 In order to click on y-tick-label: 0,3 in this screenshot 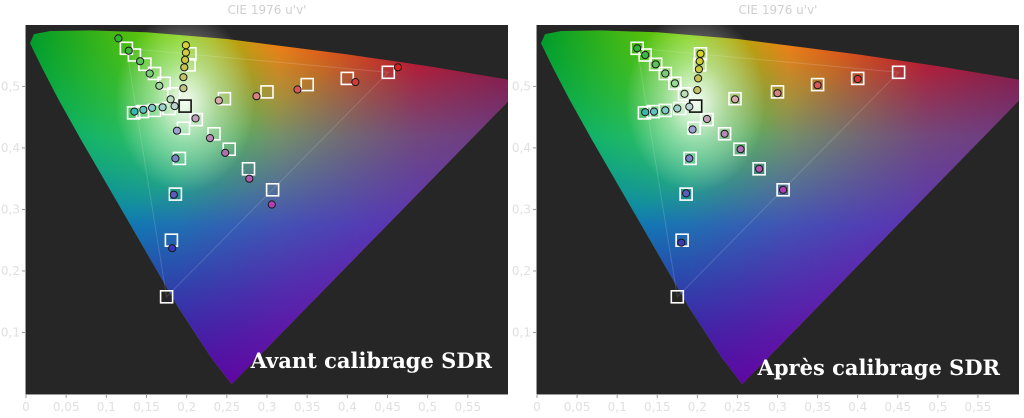, I will do `click(521, 209)`.